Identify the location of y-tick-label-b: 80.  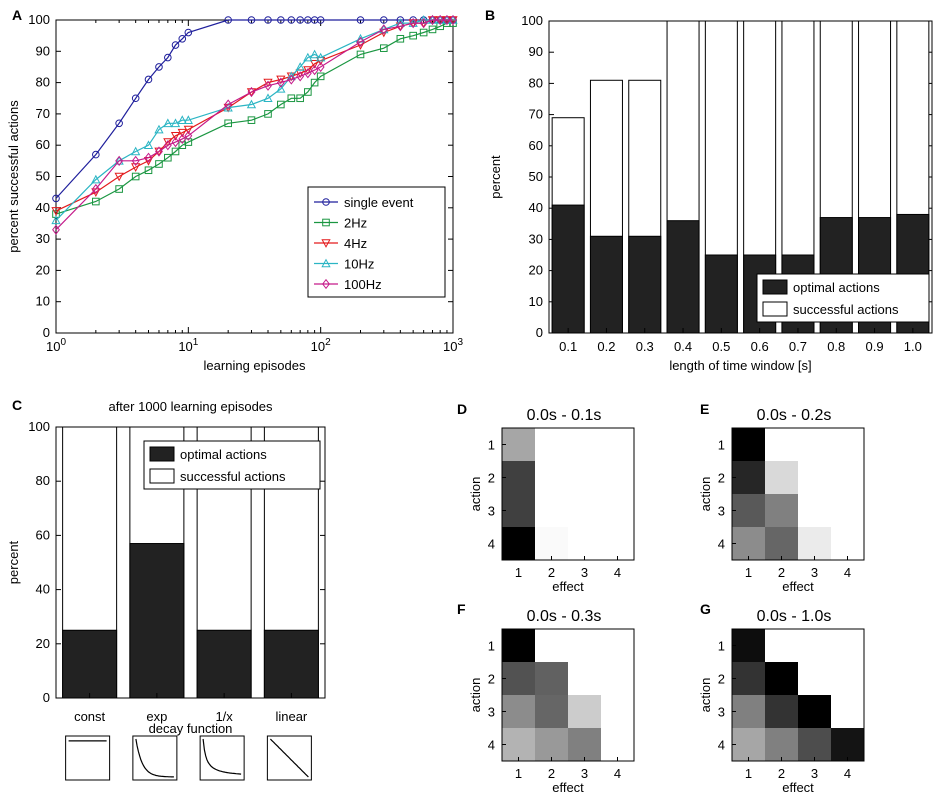
(536, 82).